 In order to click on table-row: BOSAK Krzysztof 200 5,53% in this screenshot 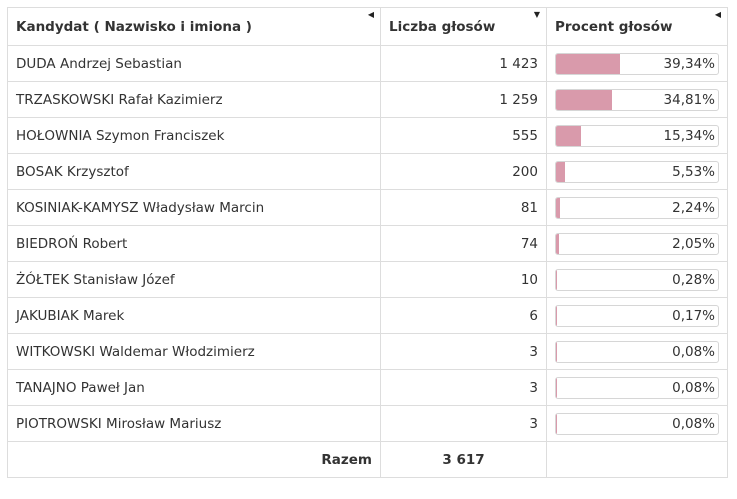, I will do `click(367, 171)`.